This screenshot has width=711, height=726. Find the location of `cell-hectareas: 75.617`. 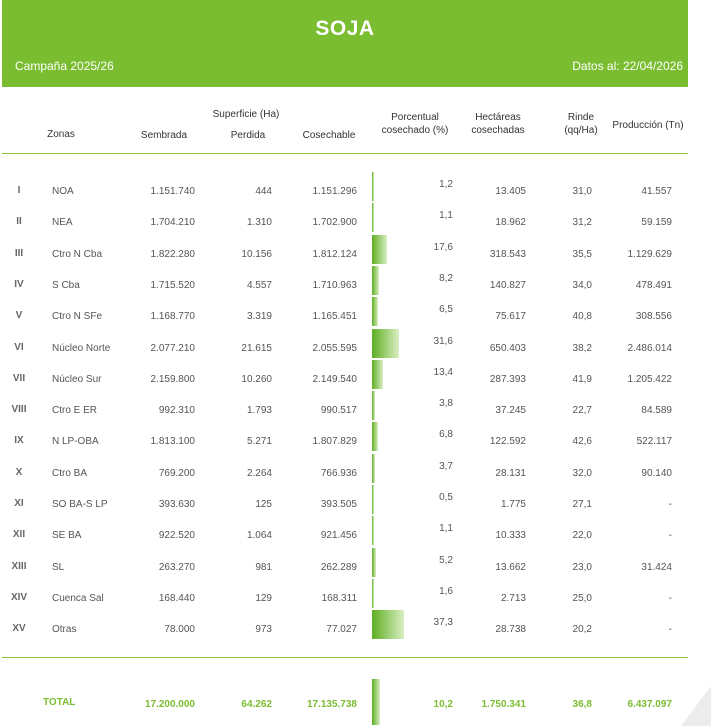

cell-hectareas: 75.617 is located at coordinates (510, 317).